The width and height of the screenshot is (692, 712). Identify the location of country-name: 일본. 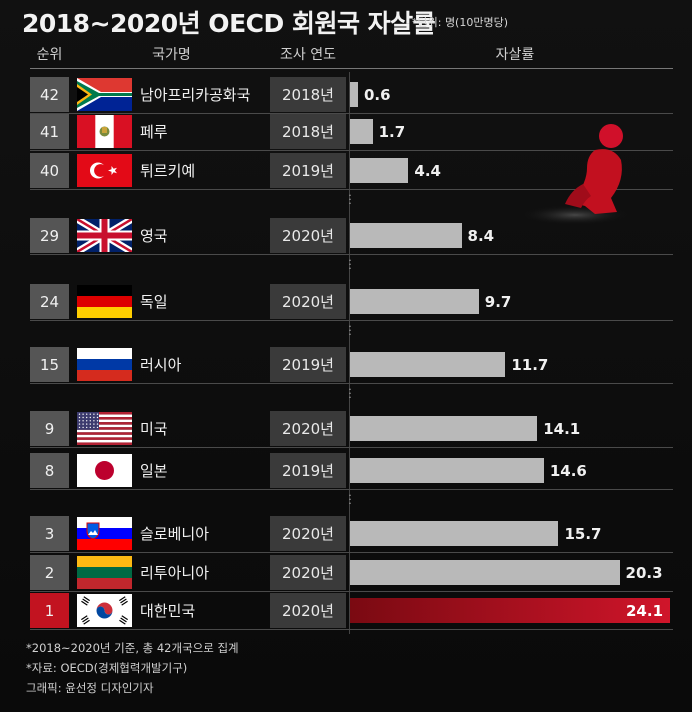
(154, 471).